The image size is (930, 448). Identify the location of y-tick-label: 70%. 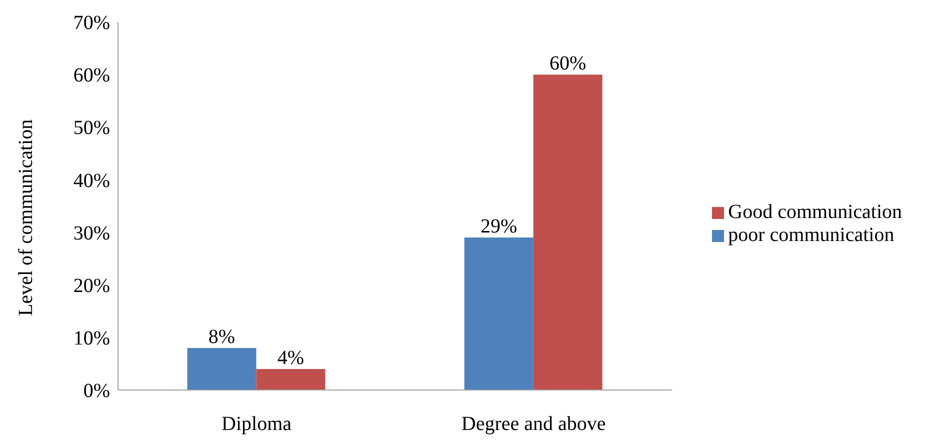
(91, 23).